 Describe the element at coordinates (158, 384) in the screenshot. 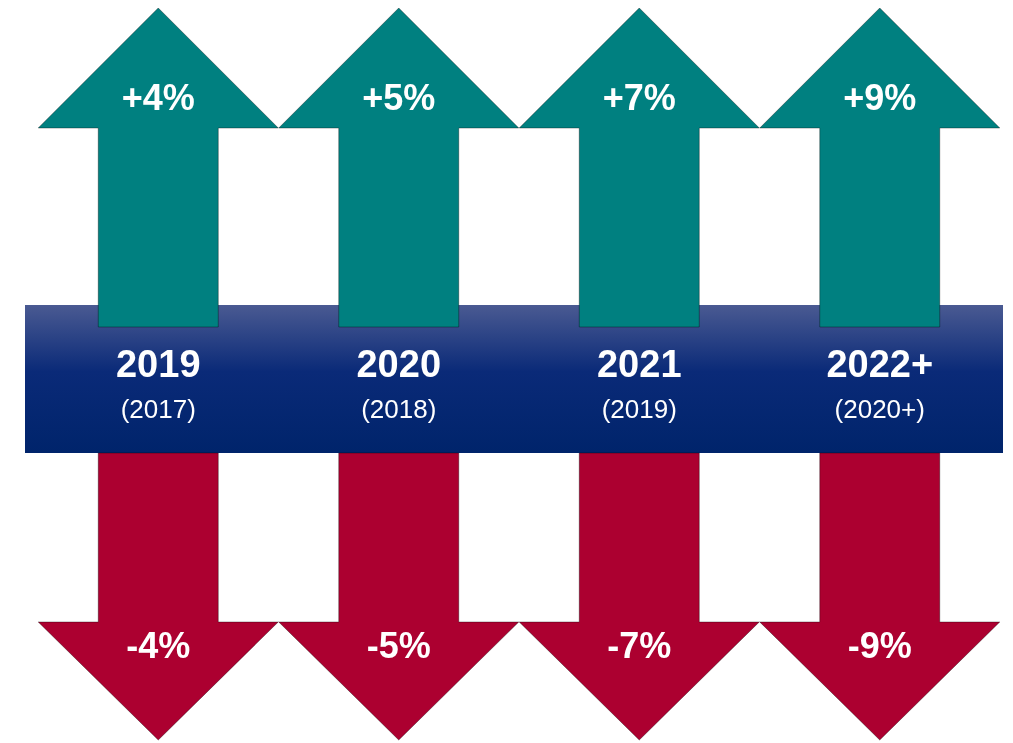

I see `category-label: 2019 (2017)` at that location.